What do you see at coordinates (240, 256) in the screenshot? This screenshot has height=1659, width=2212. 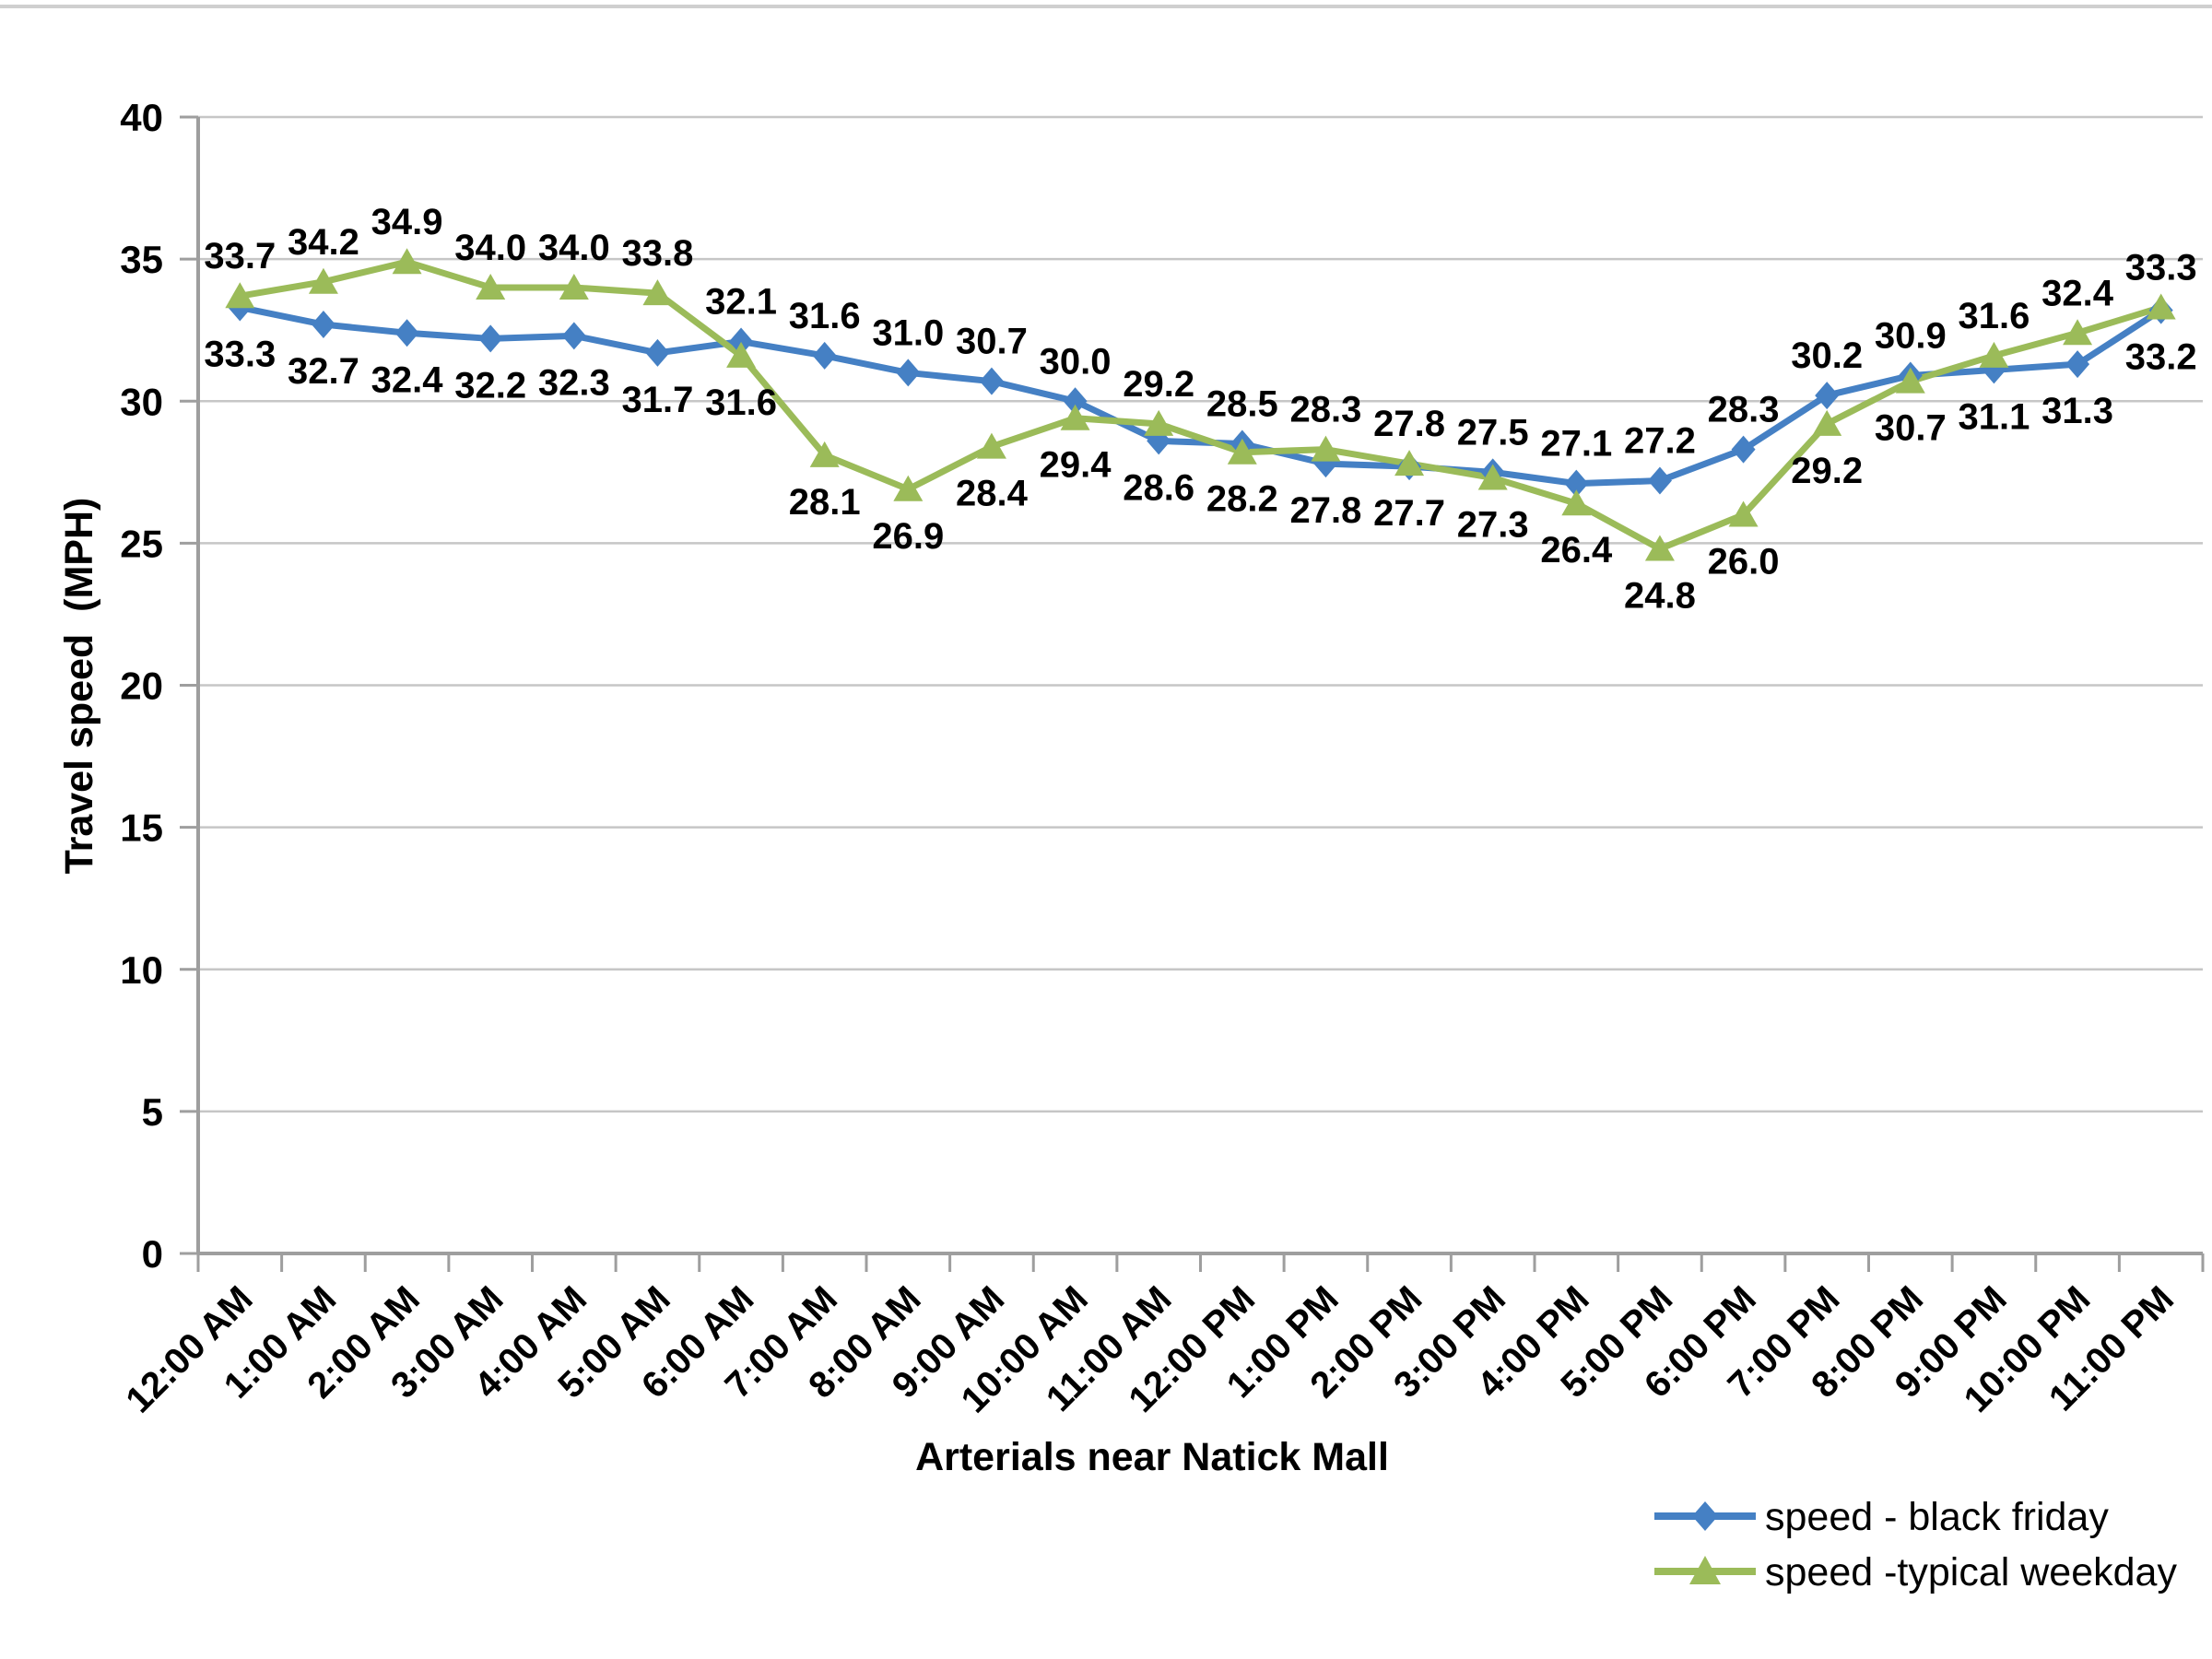 I see `data-label: 33.7` at bounding box center [240, 256].